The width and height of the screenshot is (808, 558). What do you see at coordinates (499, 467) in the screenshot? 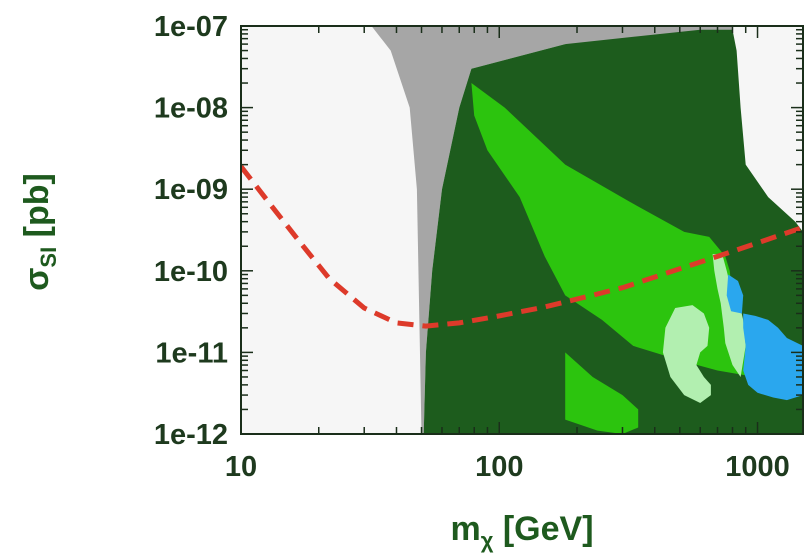
I see `x-tick-label: 100` at bounding box center [499, 467].